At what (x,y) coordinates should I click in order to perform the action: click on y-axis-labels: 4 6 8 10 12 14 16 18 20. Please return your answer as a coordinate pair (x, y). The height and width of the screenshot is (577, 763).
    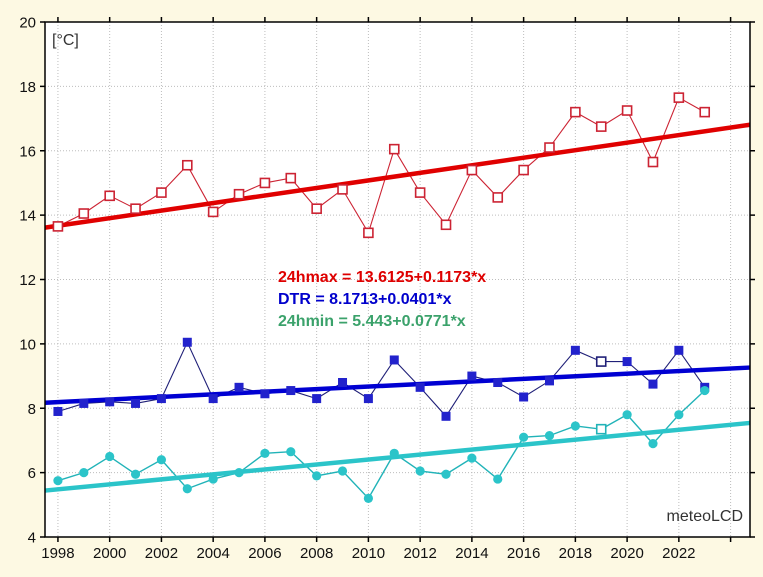
    Looking at the image, I should click on (27, 281).